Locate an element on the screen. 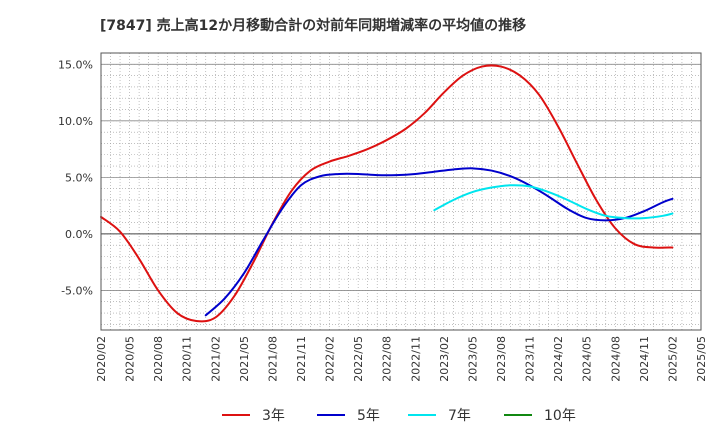  x-tick-label: 2025/05 is located at coordinates (701, 359).